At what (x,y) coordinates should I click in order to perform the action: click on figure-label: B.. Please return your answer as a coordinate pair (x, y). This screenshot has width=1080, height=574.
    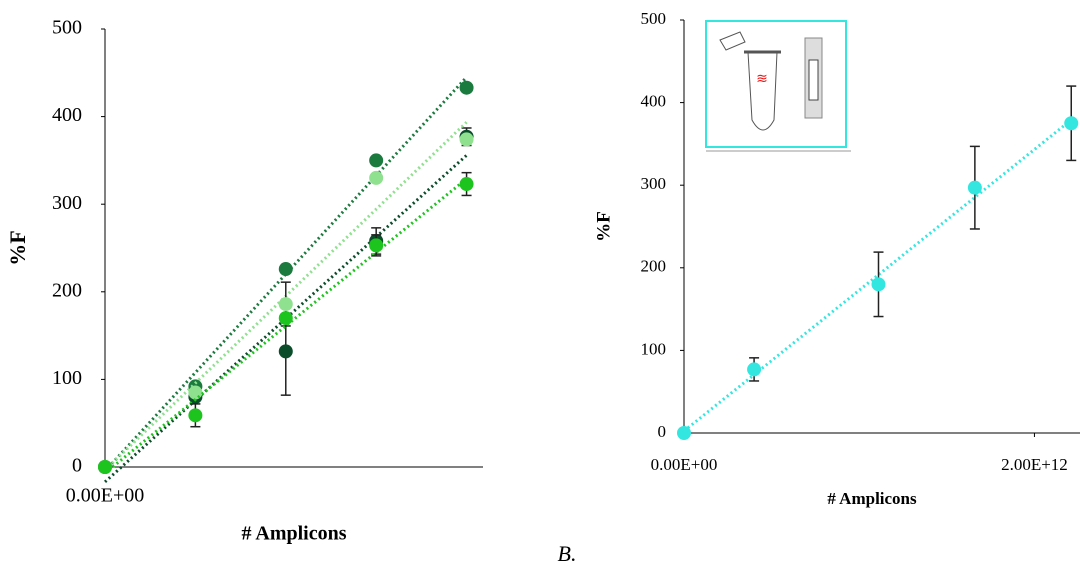
    Looking at the image, I should click on (567, 553).